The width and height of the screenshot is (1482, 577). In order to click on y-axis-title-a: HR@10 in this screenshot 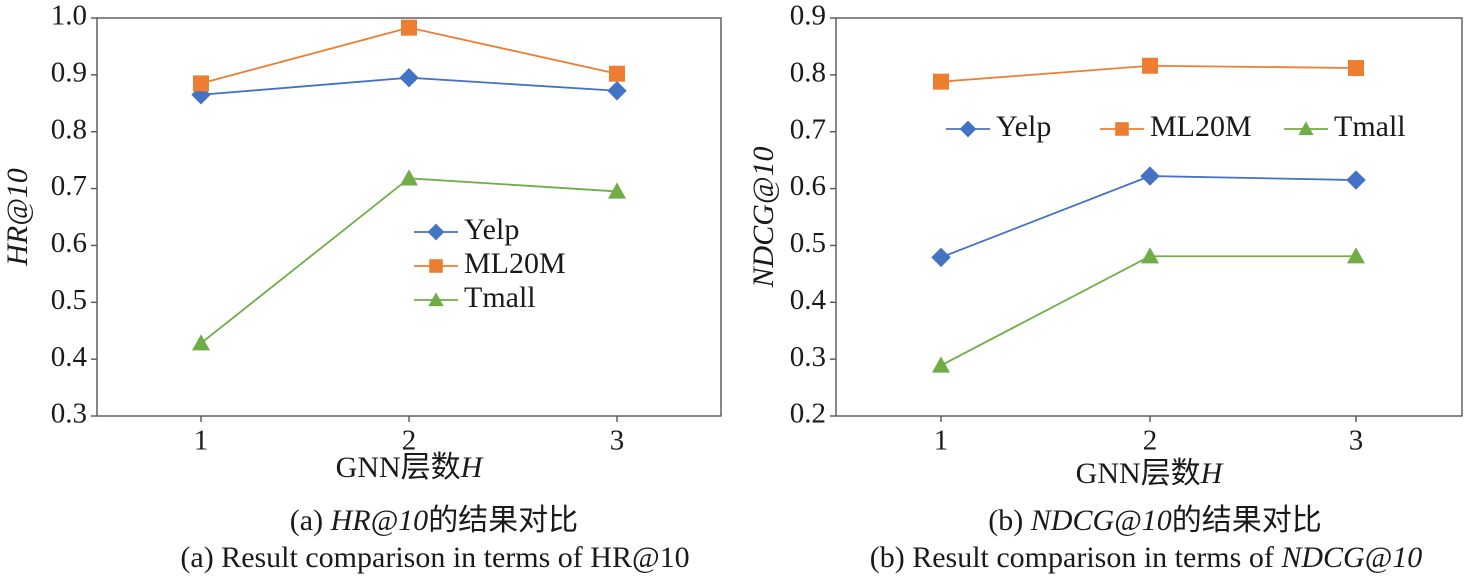, I will do `click(17, 217)`.